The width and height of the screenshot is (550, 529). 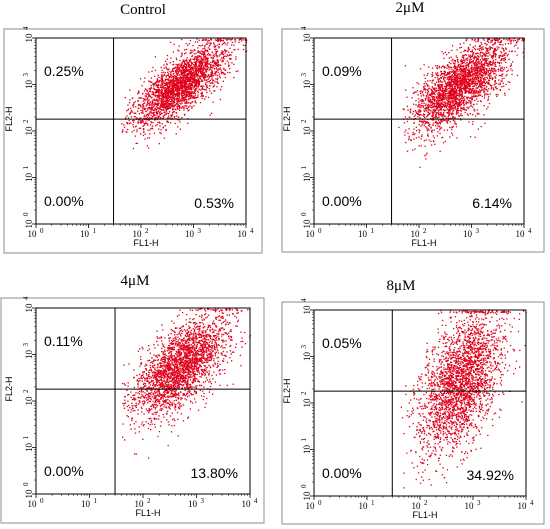 I want to click on panel-title-control: Control, so click(x=143, y=10).